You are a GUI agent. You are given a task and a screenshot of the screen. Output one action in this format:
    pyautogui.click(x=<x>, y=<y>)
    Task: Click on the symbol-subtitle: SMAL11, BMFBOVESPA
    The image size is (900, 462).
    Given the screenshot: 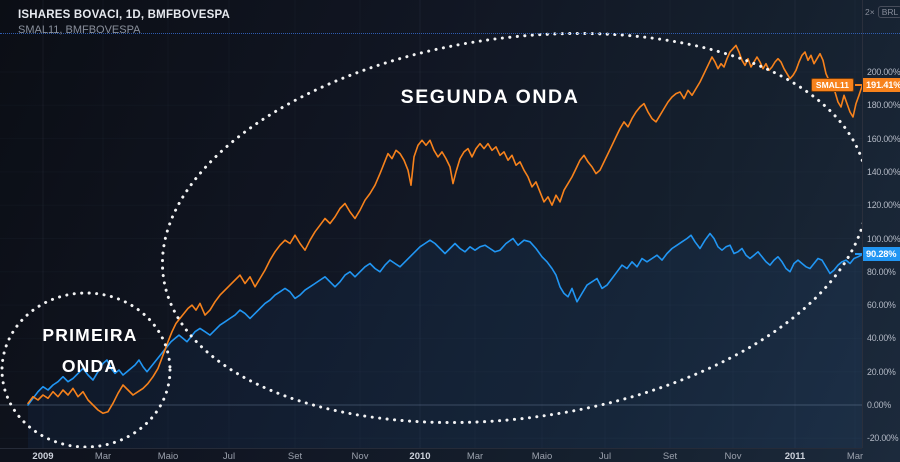 What is the action you would take?
    pyautogui.click(x=79, y=30)
    